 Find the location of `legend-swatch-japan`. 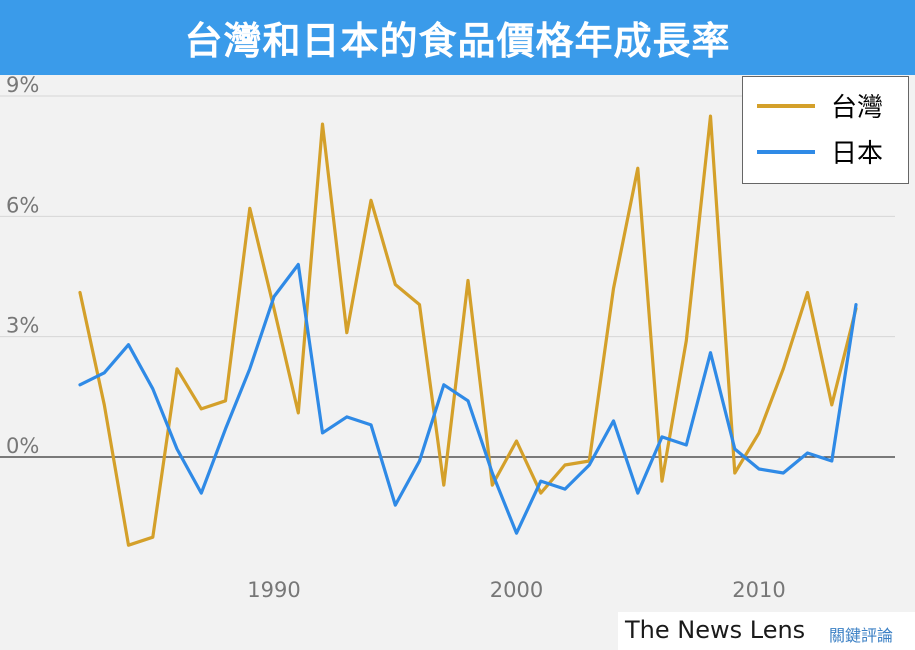

legend-swatch-japan is located at coordinates (786, 151).